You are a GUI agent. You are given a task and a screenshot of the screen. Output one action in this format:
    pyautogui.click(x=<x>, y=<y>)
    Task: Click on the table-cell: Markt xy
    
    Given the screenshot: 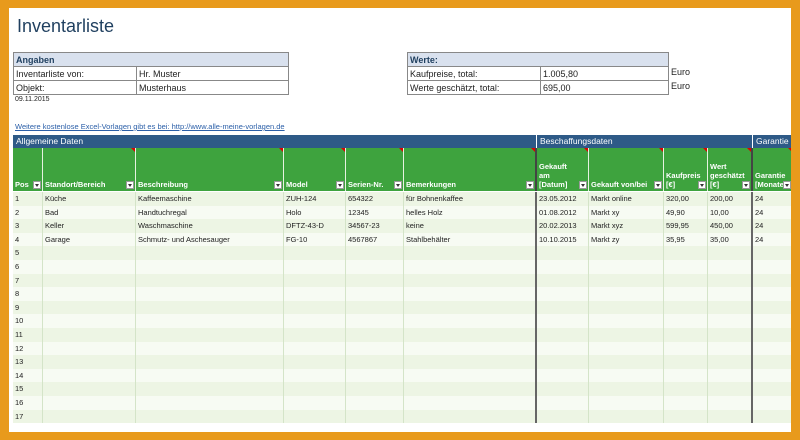 What is the action you would take?
    pyautogui.click(x=626, y=212)
    